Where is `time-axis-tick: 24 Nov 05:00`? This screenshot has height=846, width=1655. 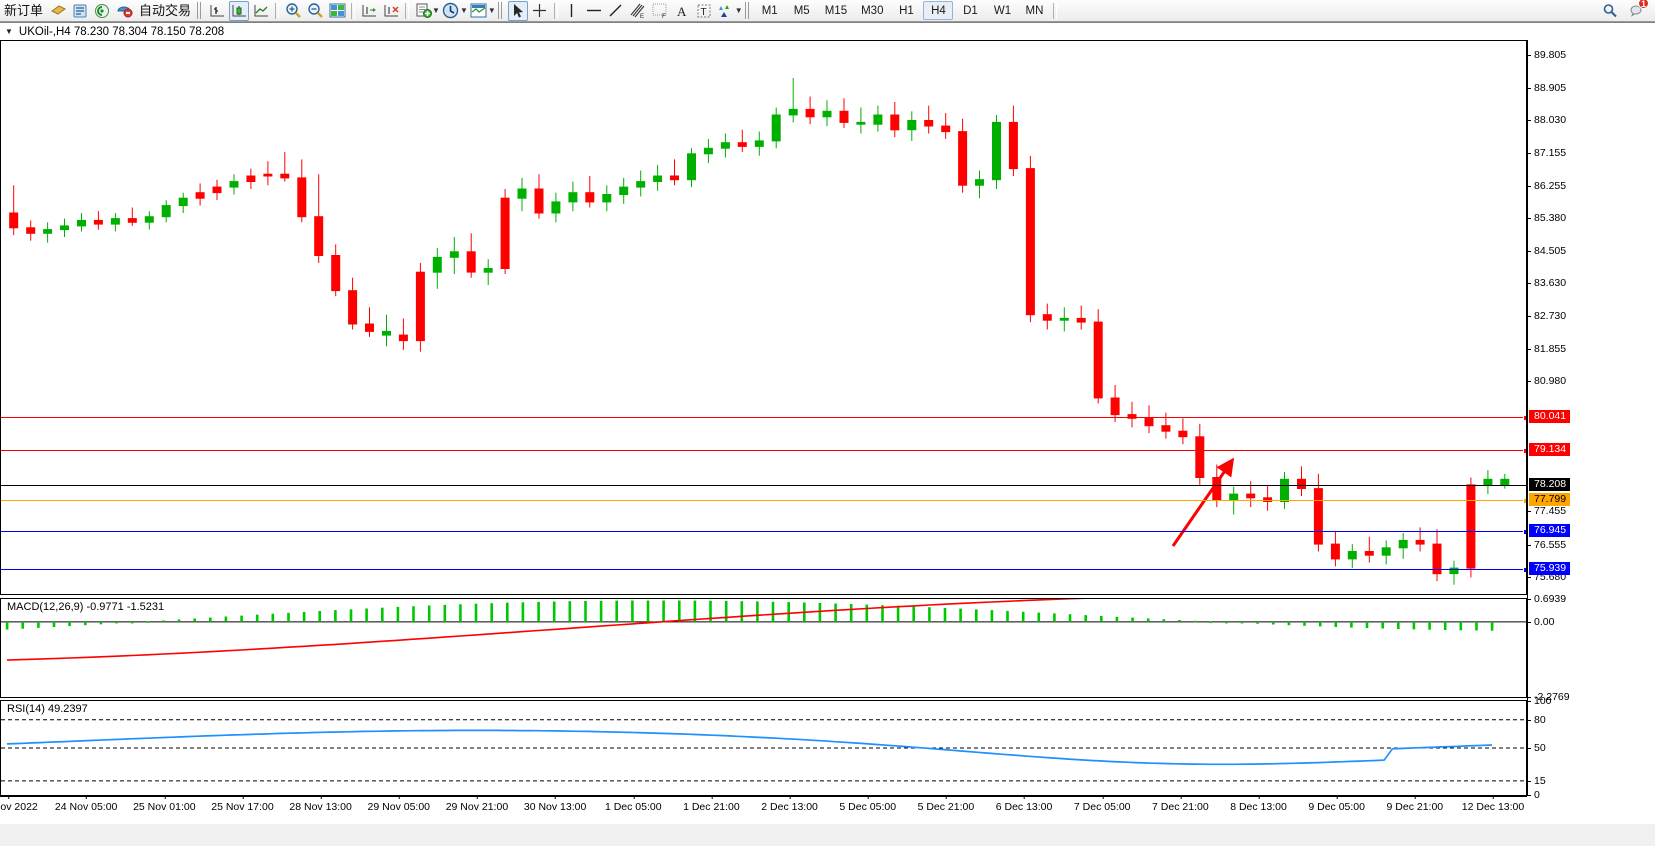 time-axis-tick: 24 Nov 05:00 is located at coordinates (86, 804).